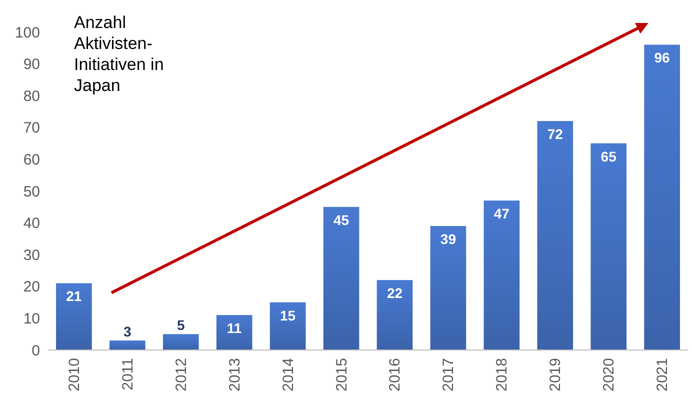 The height and width of the screenshot is (405, 692). I want to click on text: Anzahl Aktivisten- Initiativen in Japan, so click(119, 54).